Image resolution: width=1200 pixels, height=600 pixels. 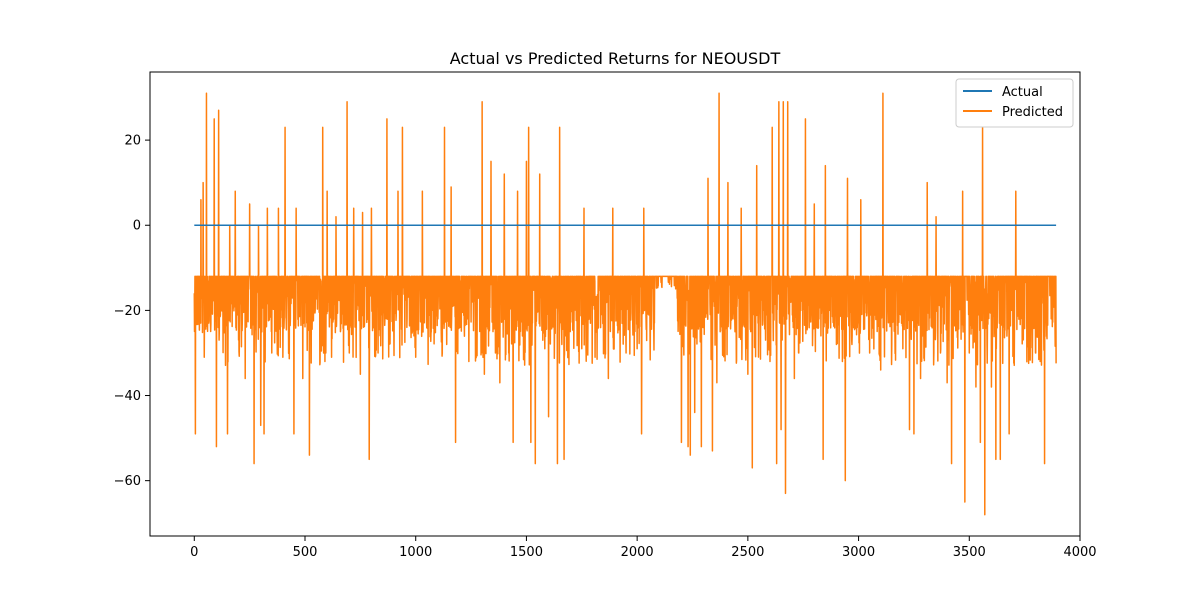 What do you see at coordinates (137, 226) in the screenshot?
I see `y-tick-label: 0` at bounding box center [137, 226].